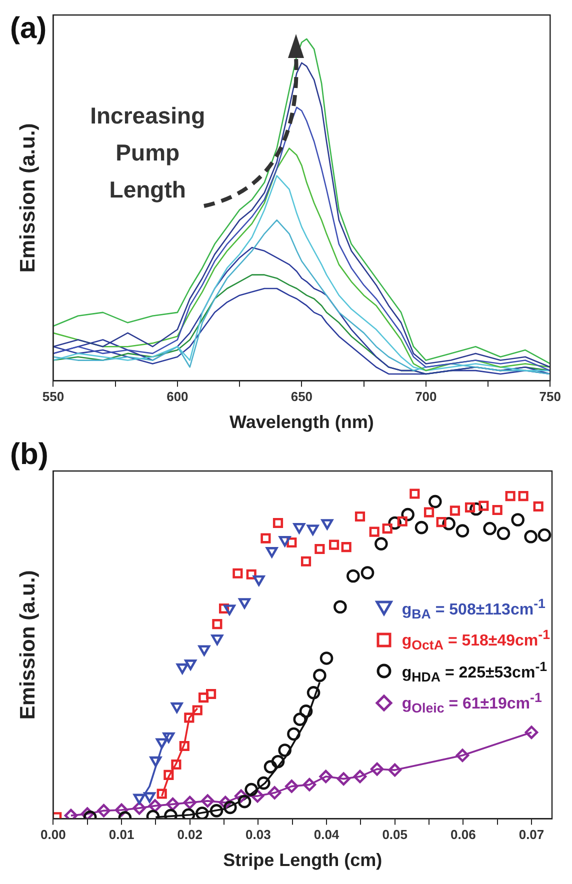 The height and width of the screenshot is (884, 572). I want to click on x-tick-label: 0.02, so click(190, 834).